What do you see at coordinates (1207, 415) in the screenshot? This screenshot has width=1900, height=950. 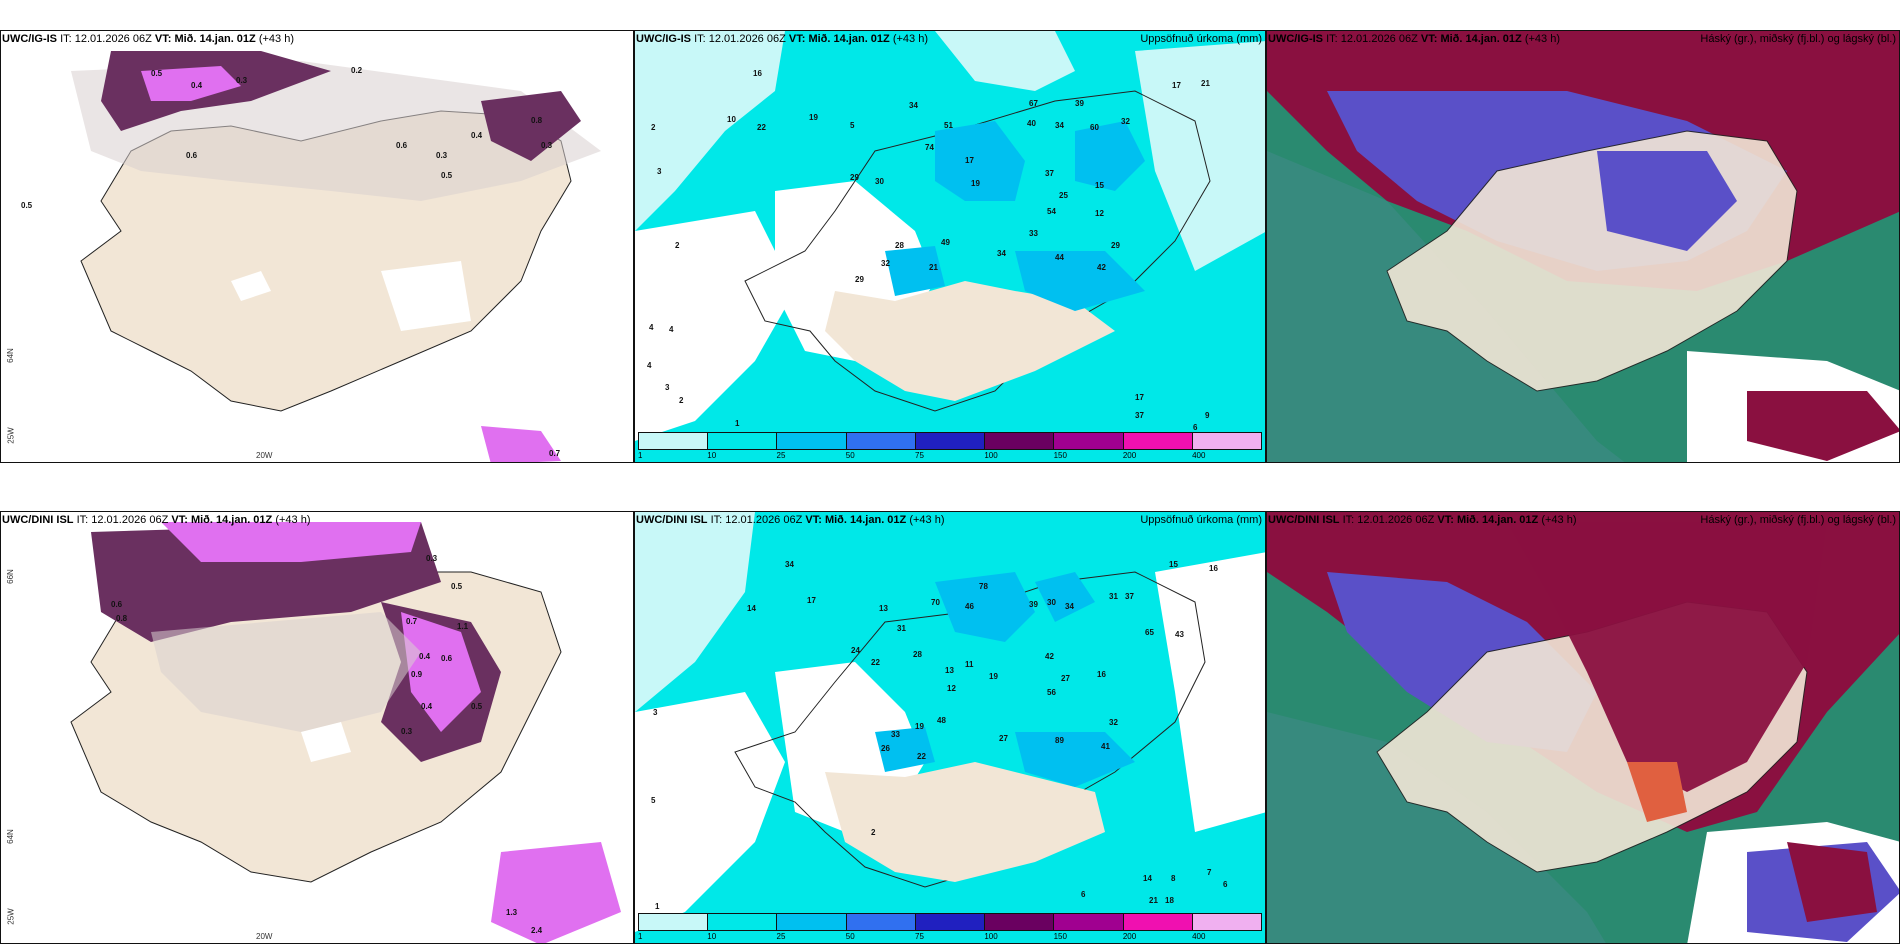 I see `precip-value: 9` at bounding box center [1207, 415].